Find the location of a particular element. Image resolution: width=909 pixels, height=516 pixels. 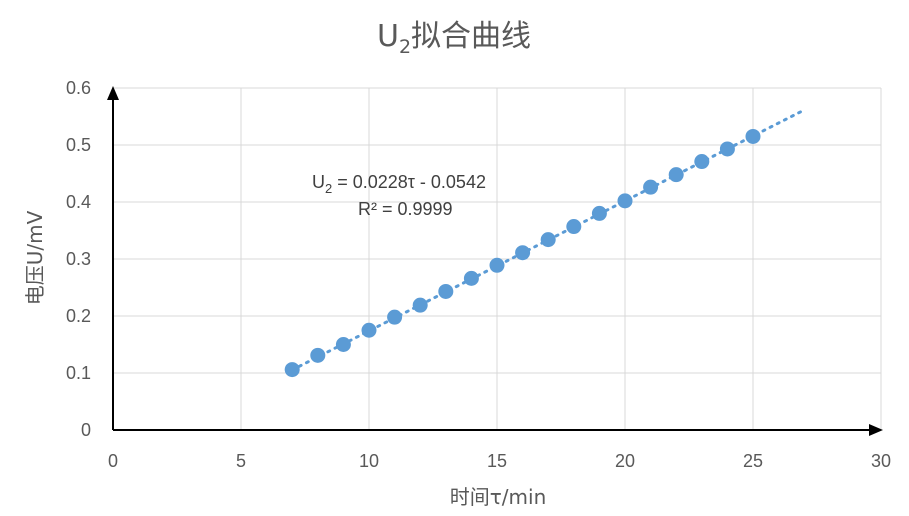

y-tick-label: 0.6 is located at coordinates (78, 88).